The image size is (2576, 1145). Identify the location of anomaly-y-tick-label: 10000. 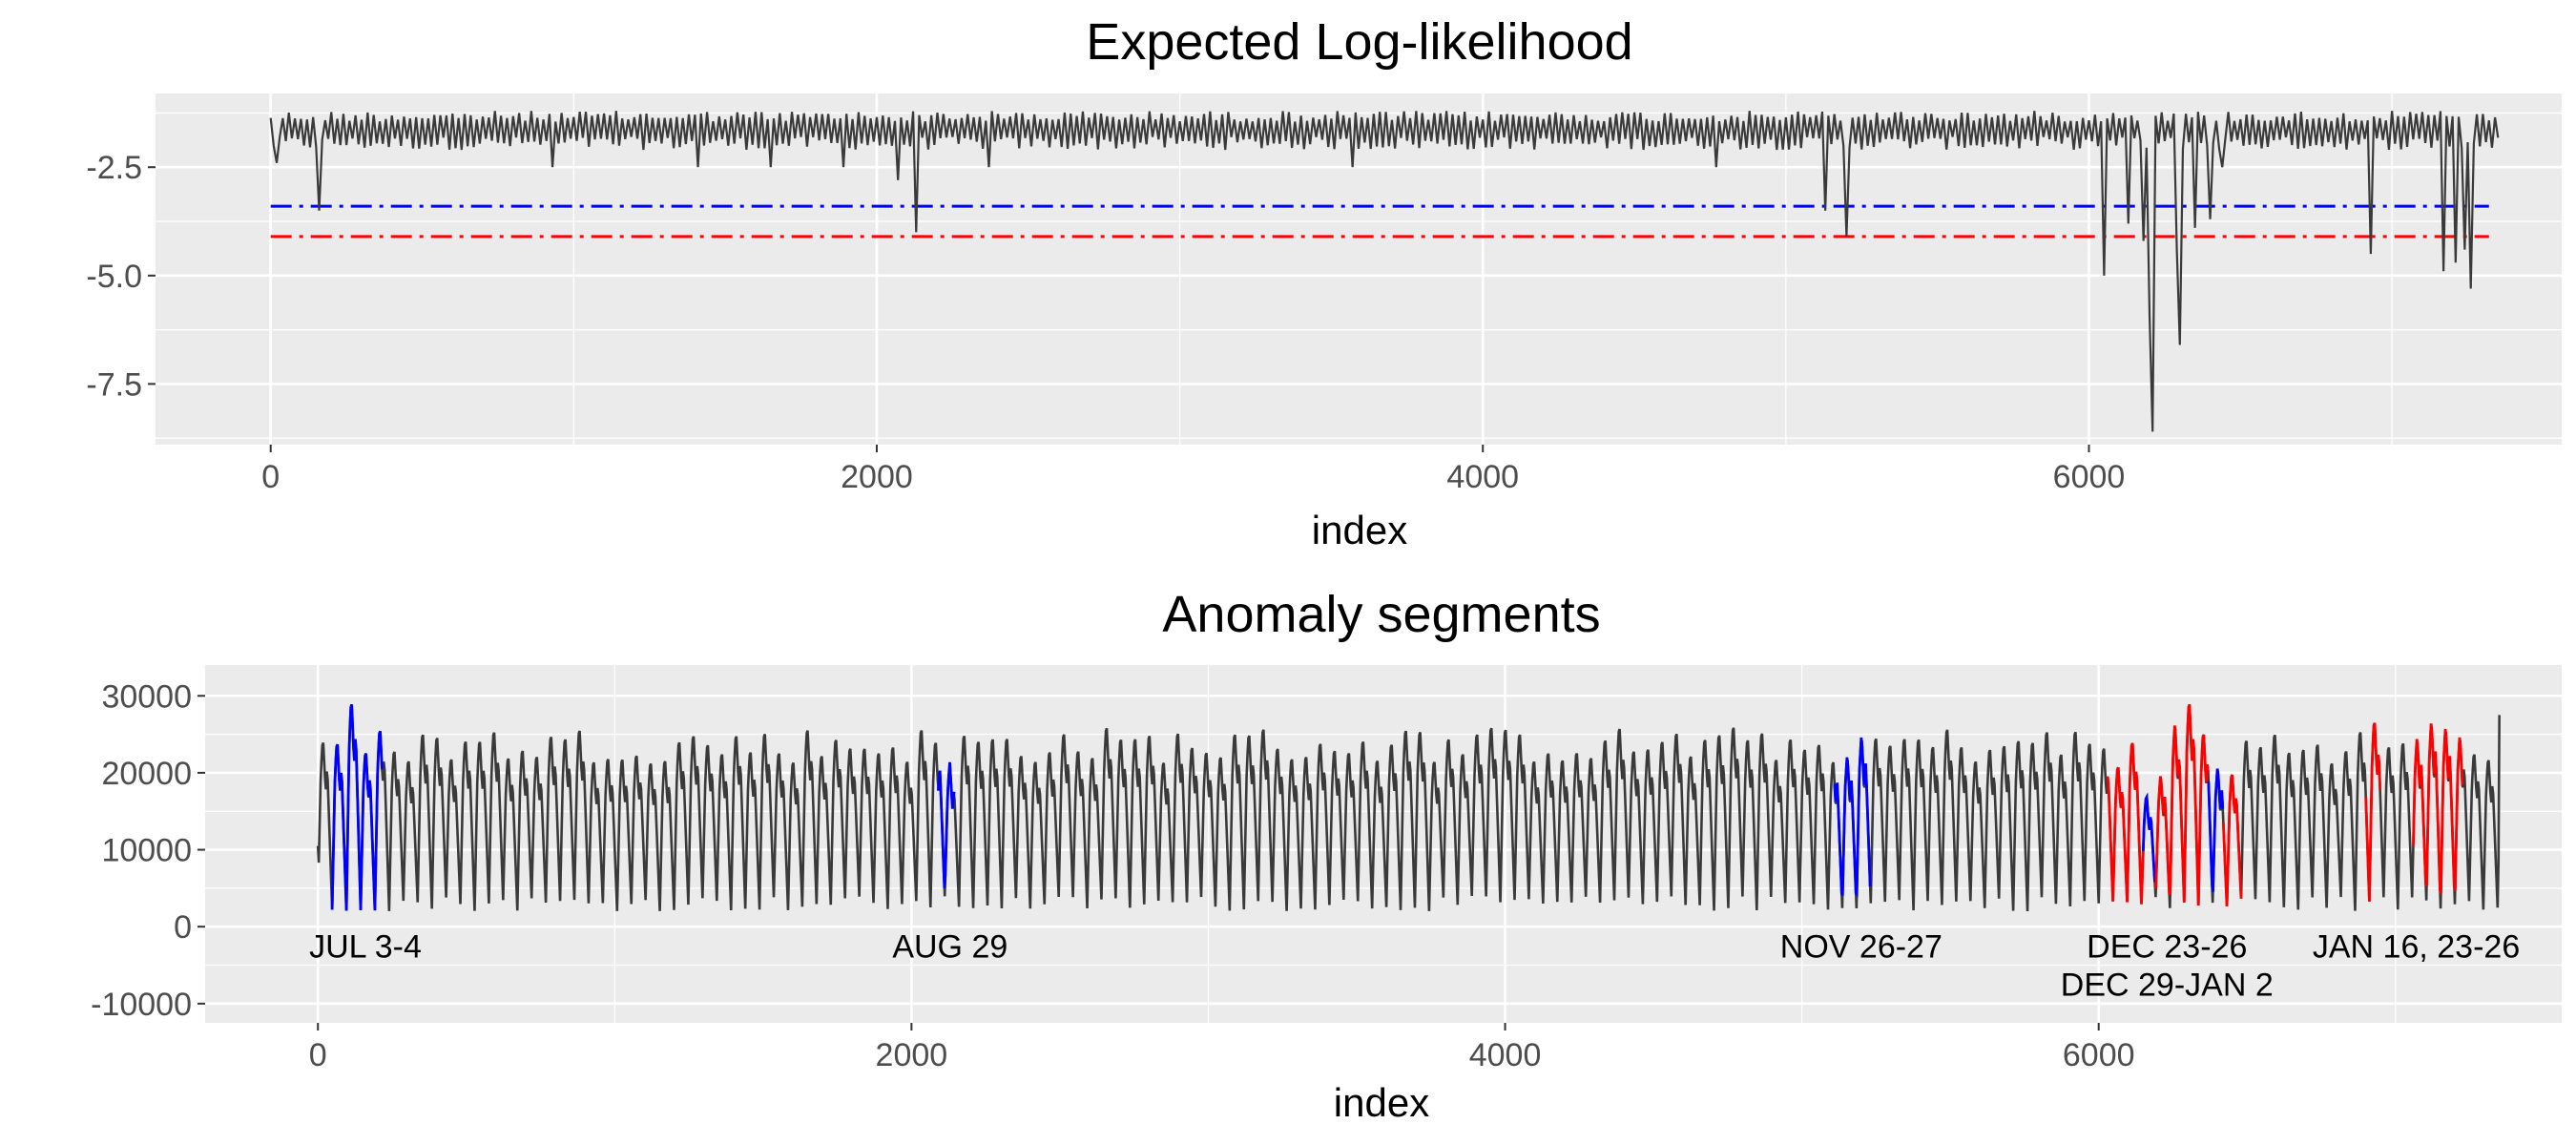
(146, 851).